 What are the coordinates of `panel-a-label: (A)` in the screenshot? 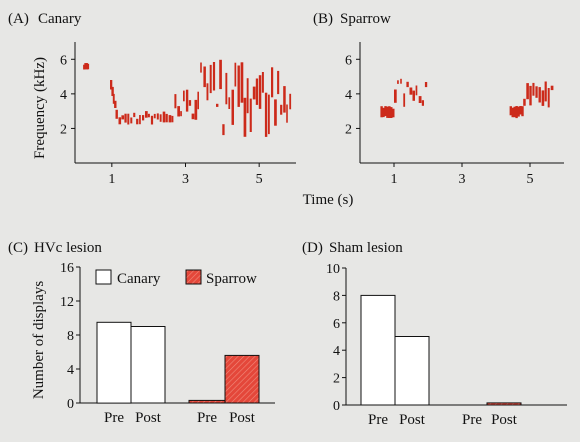 It's located at (18, 19).